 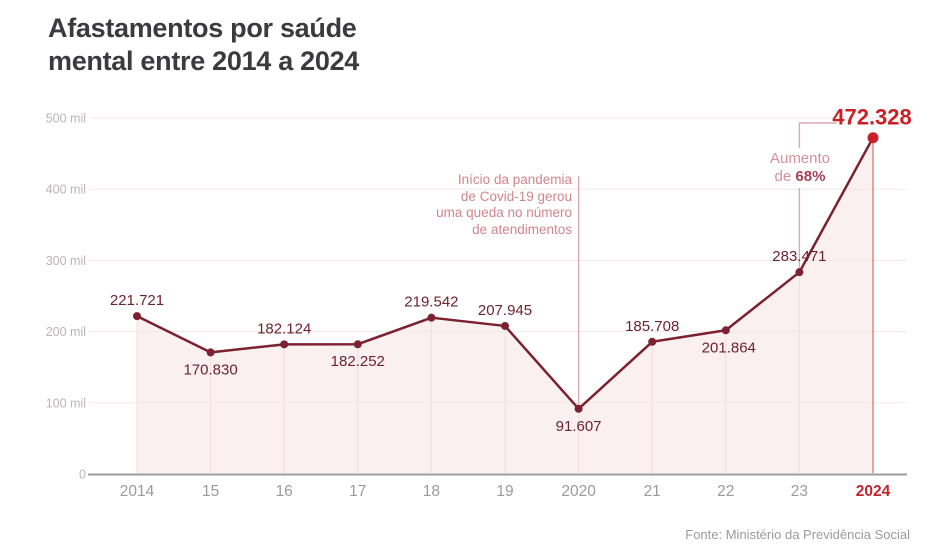 I want to click on data-point-value-label: 91.607, so click(x=579, y=426).